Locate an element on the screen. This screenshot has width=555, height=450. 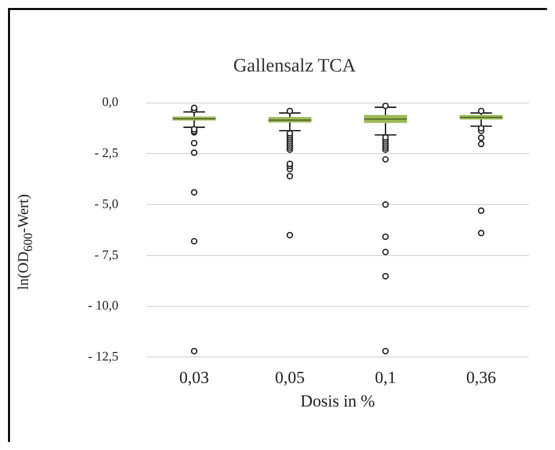
x-tick-label: 0,03 is located at coordinates (194, 377).